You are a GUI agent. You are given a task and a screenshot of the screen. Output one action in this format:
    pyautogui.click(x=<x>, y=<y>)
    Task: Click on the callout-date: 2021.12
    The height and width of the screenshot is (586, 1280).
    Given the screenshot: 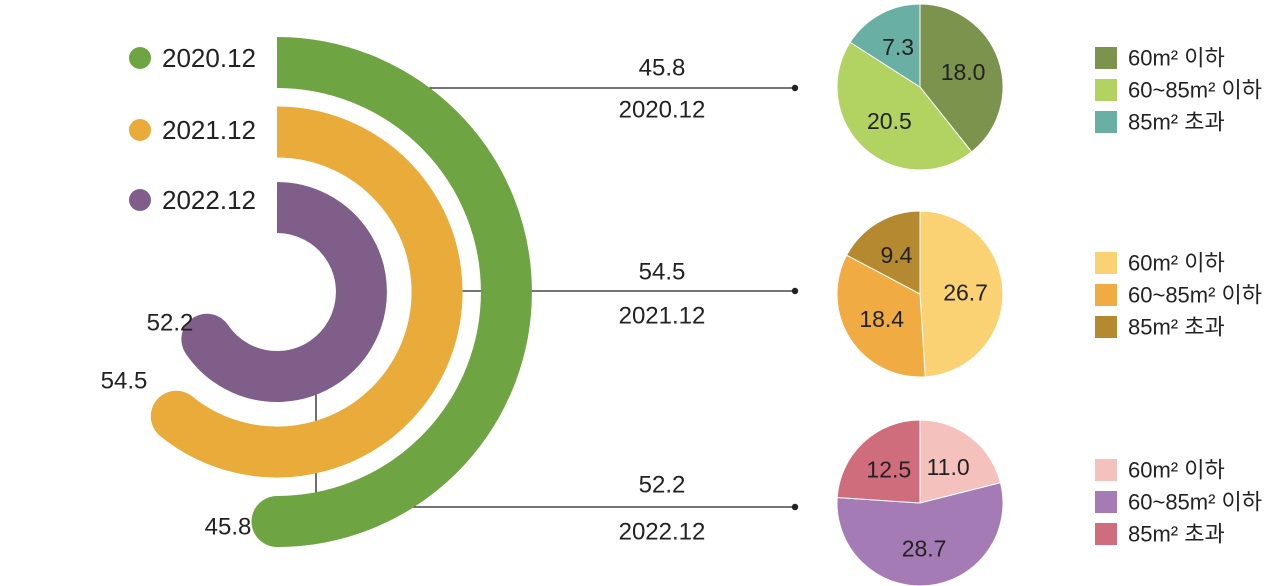 What is the action you would take?
    pyautogui.click(x=662, y=316)
    